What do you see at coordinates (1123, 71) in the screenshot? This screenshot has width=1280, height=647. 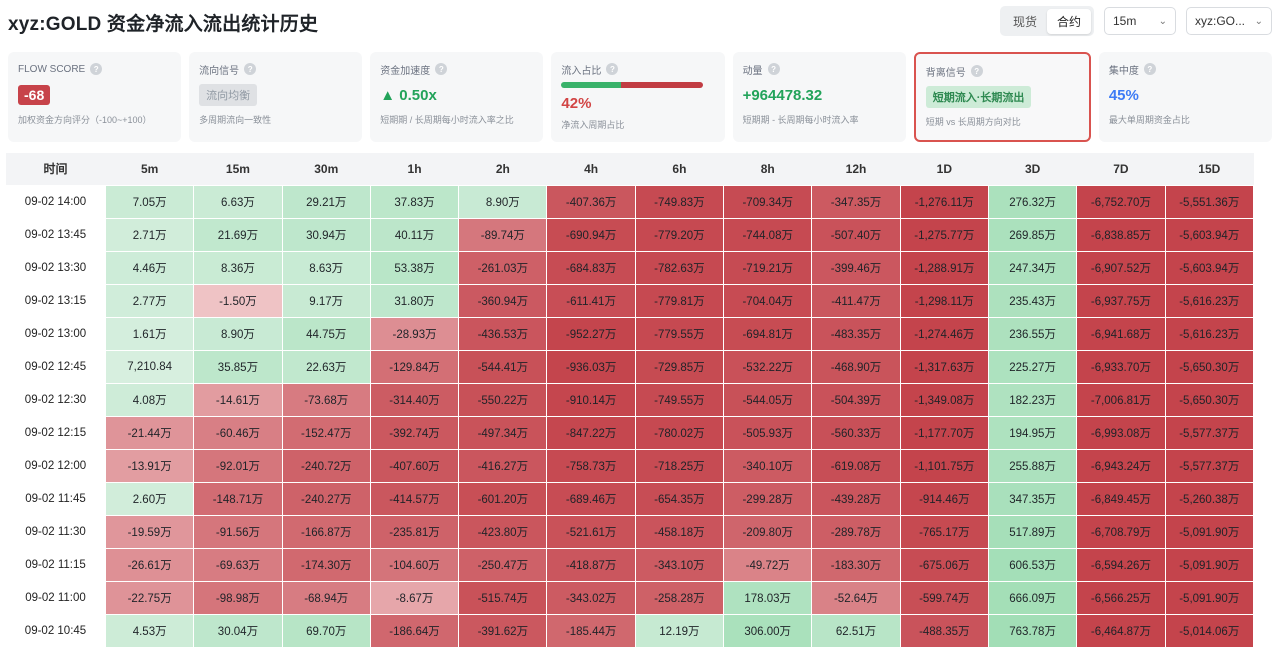 I see `card-label: 集中度` at bounding box center [1123, 71].